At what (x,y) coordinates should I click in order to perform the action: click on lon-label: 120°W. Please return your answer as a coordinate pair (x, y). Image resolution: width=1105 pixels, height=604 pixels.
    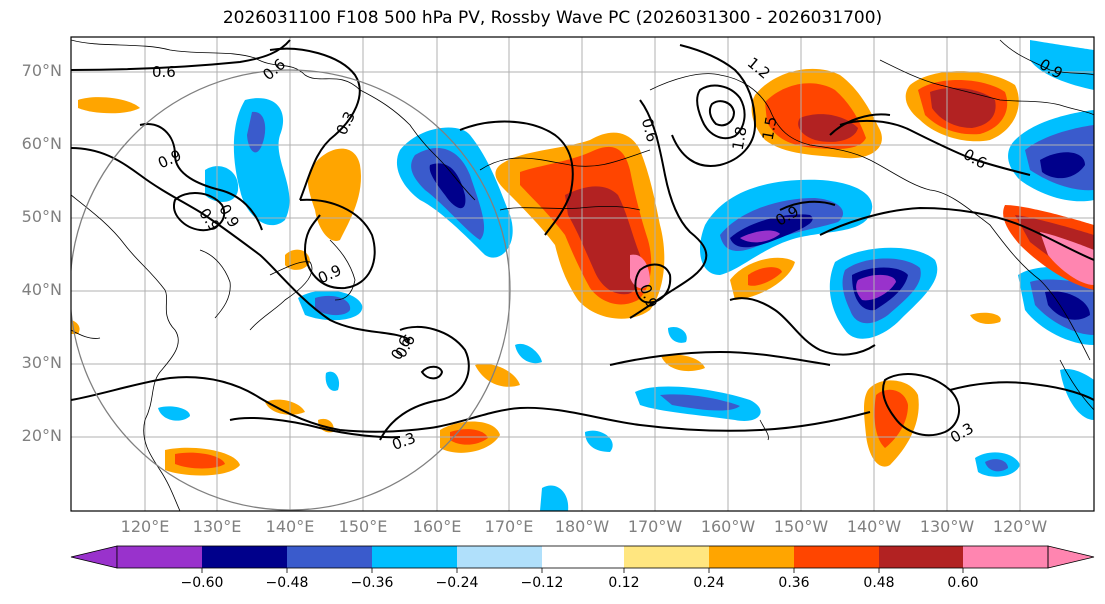
    Looking at the image, I should click on (1020, 526).